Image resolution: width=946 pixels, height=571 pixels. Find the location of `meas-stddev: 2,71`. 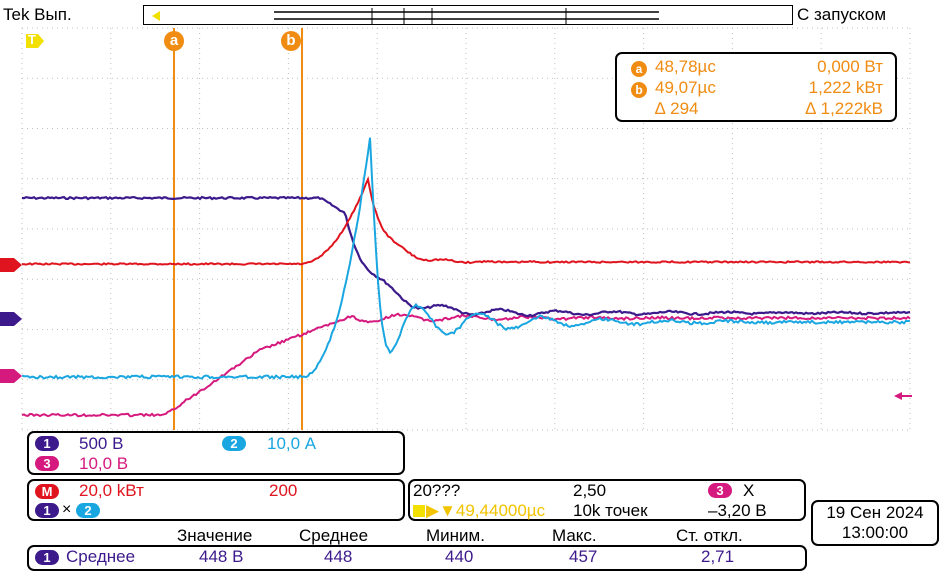

meas-stddev: 2,71 is located at coordinates (718, 556).